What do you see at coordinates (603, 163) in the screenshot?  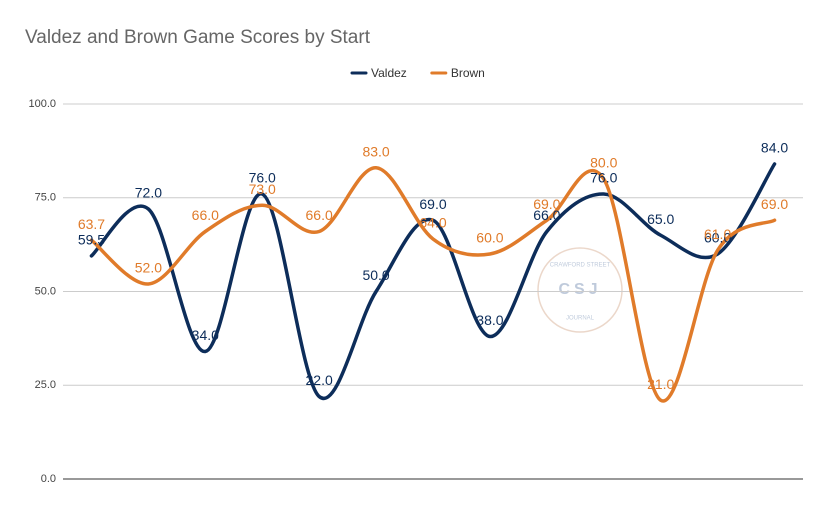 I see `data-label: 80.0` at bounding box center [603, 163].